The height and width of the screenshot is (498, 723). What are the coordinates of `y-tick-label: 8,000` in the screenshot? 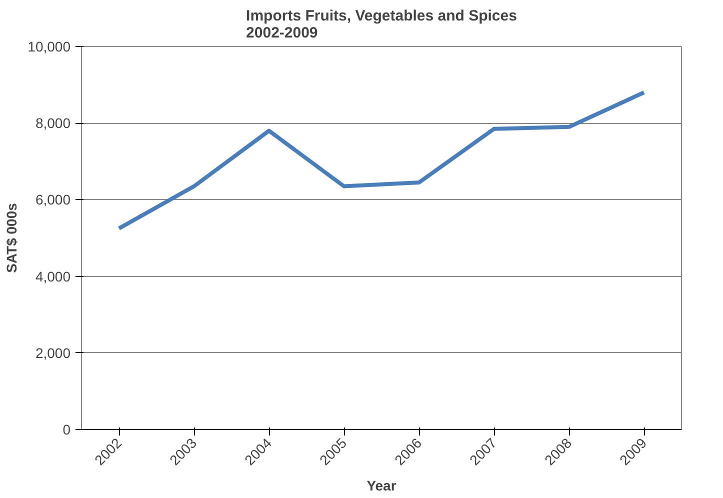 It's located at (53, 123).